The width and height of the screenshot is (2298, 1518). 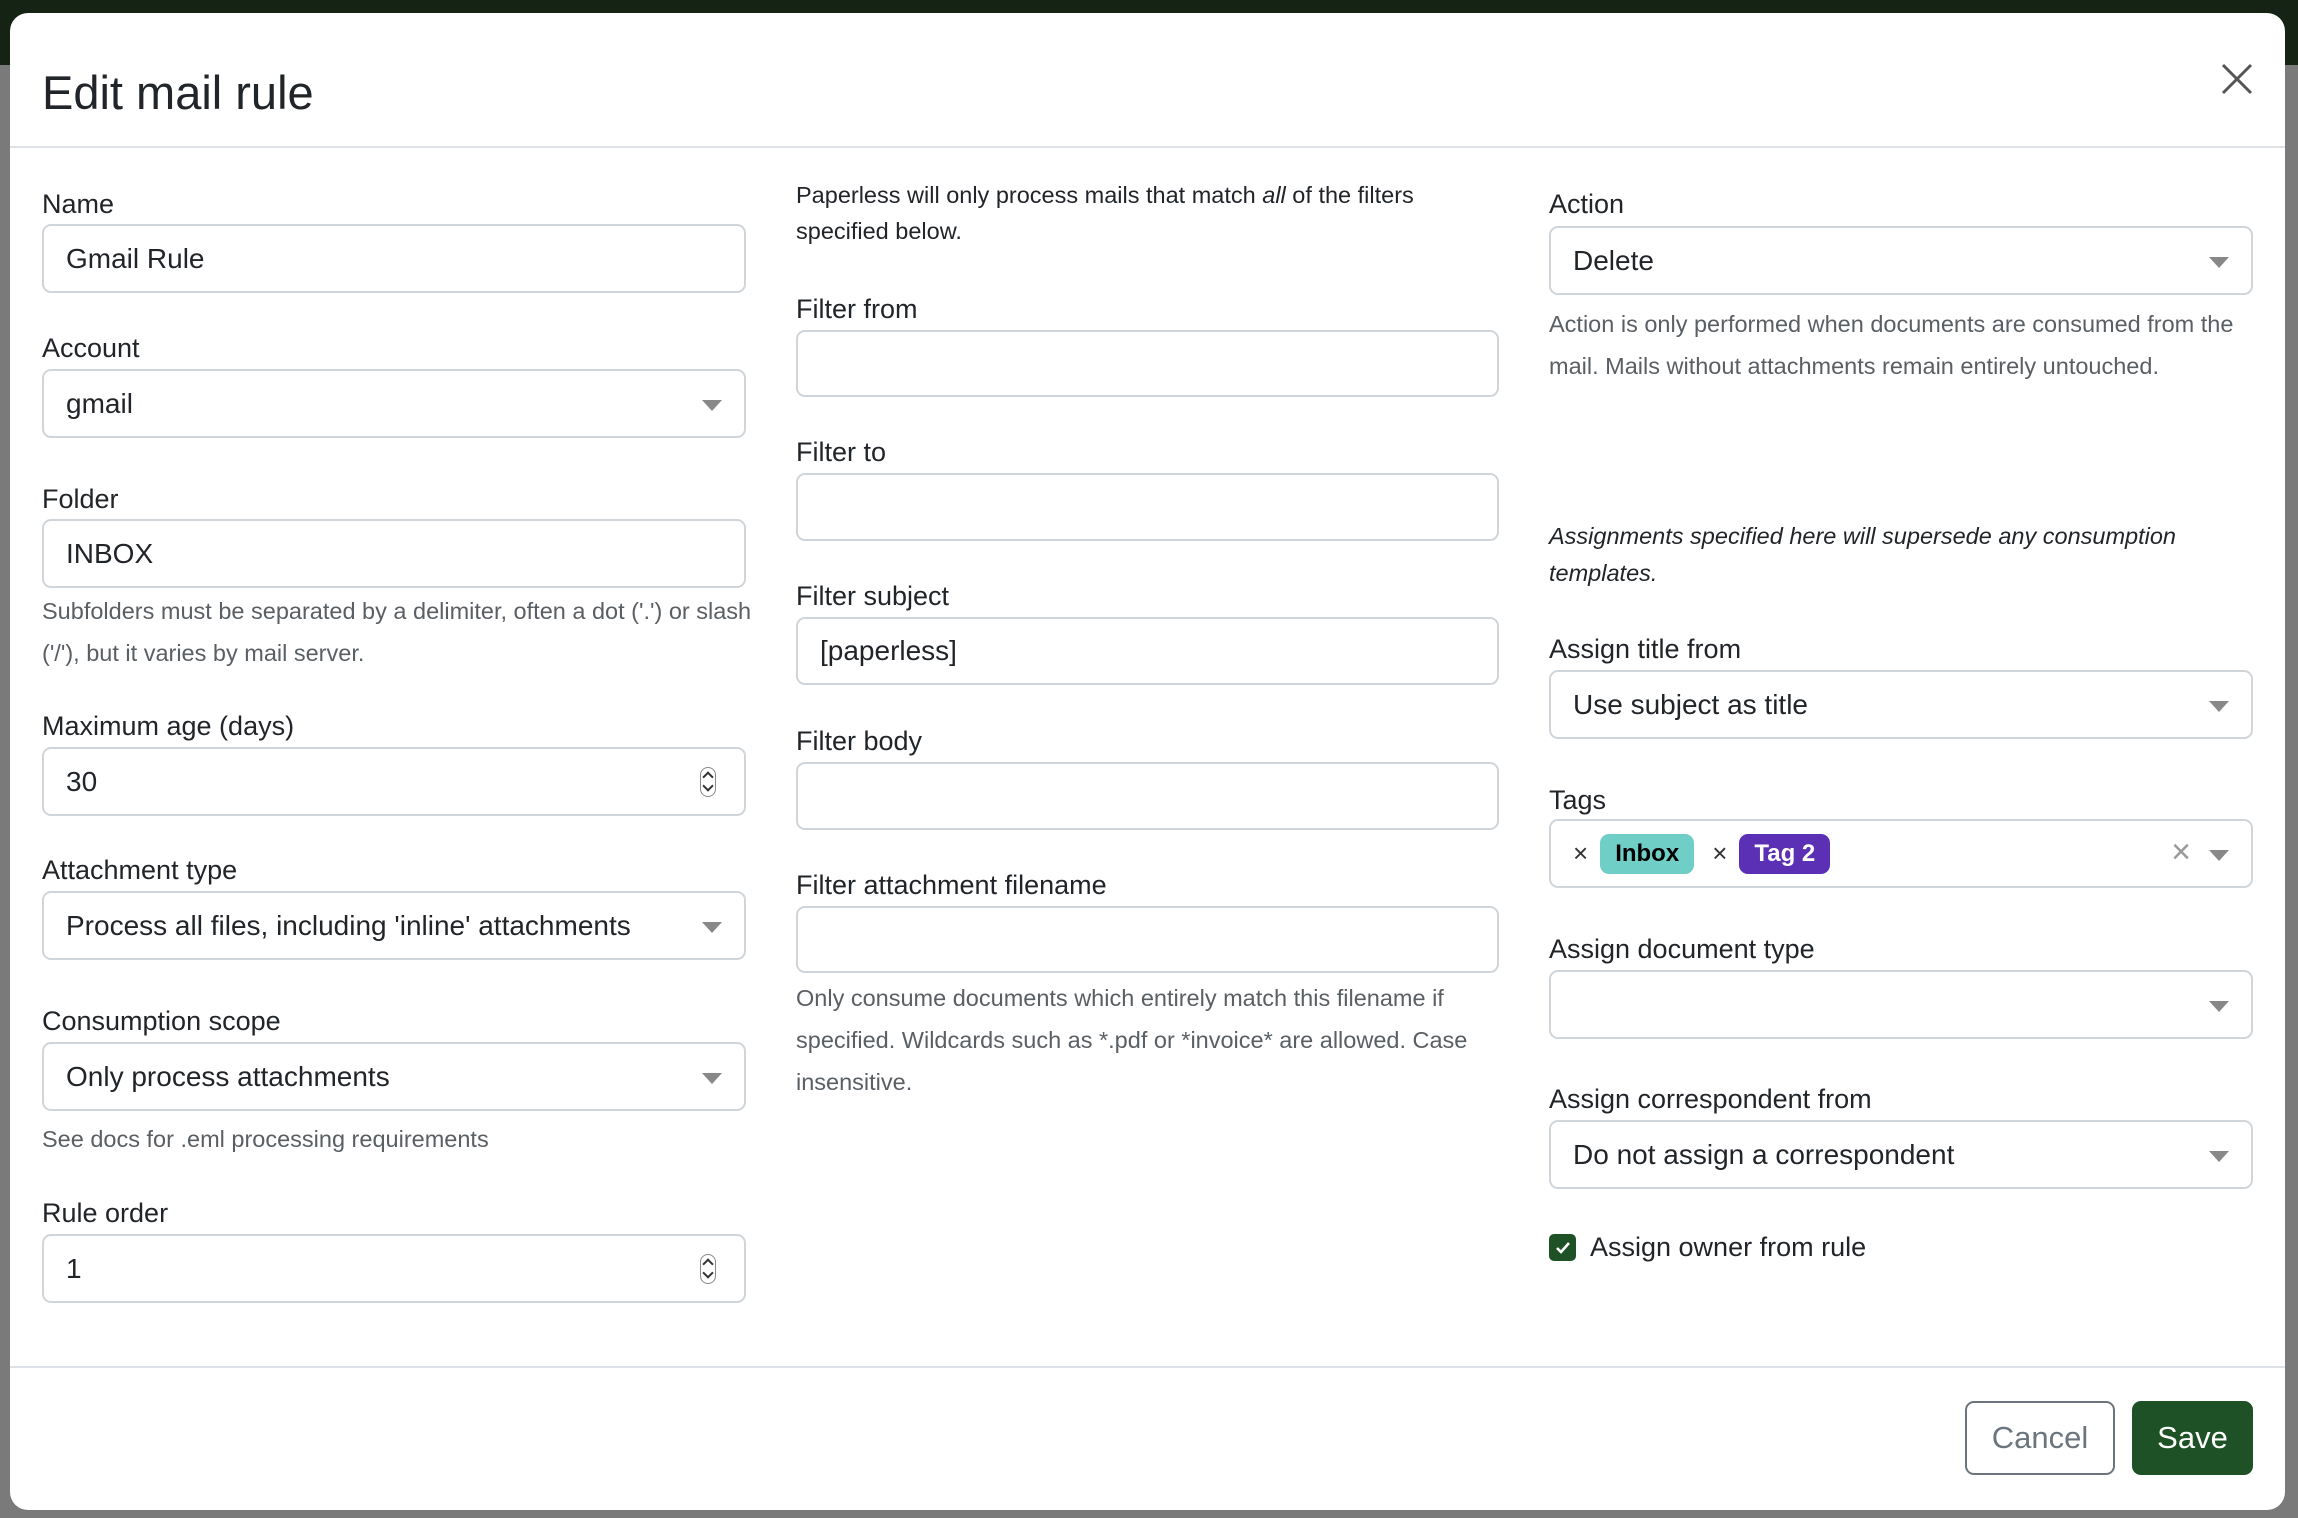 I want to click on intro-emphasis: all, so click(x=1274, y=195).